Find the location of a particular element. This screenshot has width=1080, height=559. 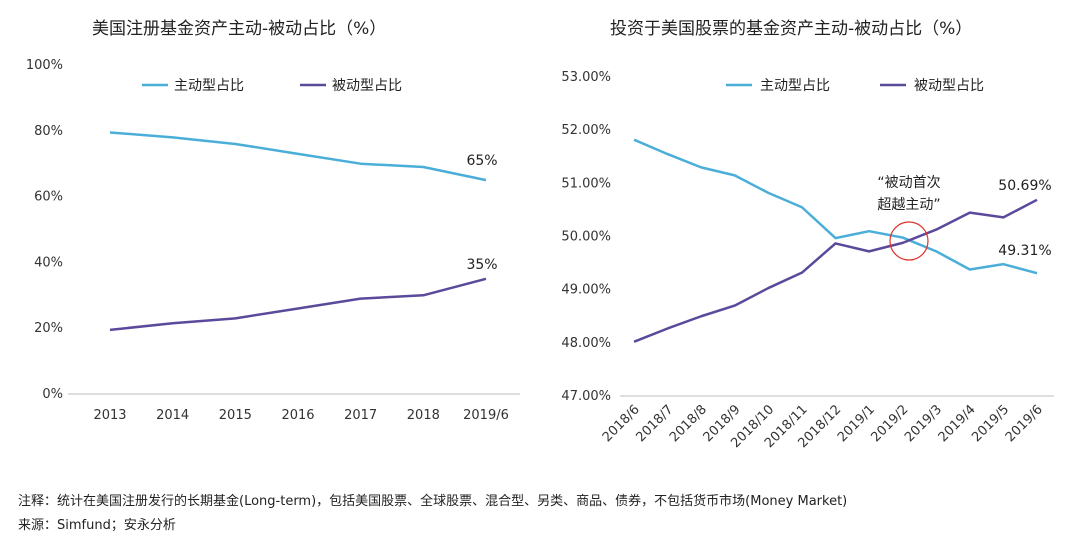

right-y-tick-label: 53.00% is located at coordinates (586, 77).